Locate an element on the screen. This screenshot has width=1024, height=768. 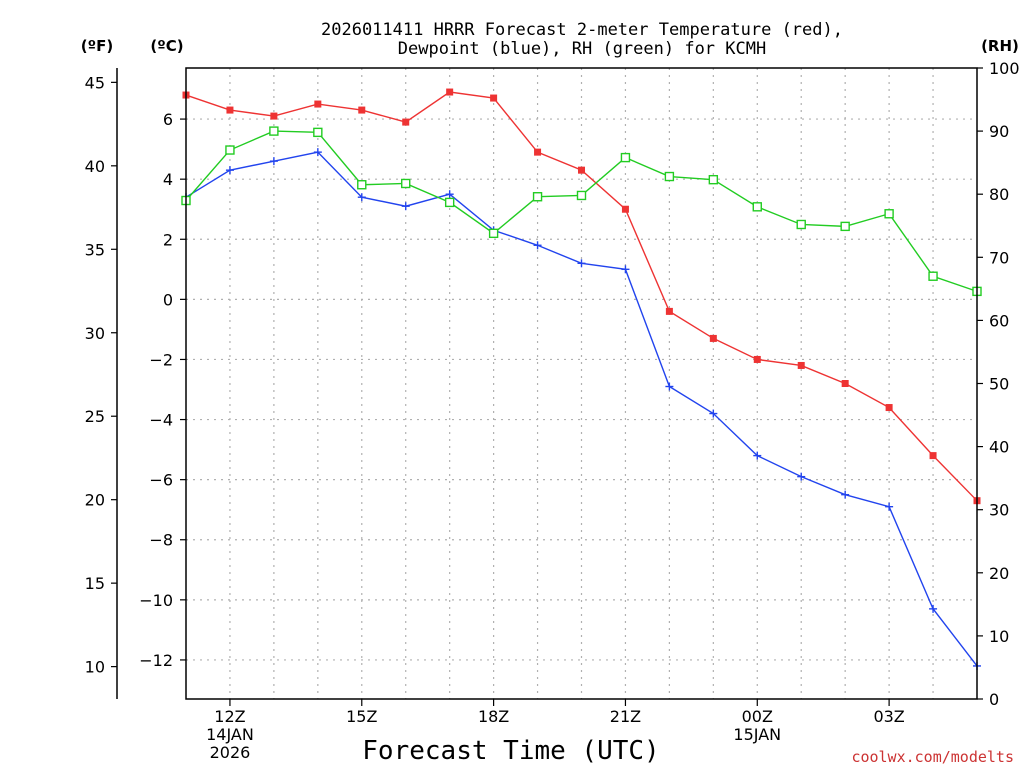
fahrenheit-tick-label: 20 is located at coordinates (95, 500).